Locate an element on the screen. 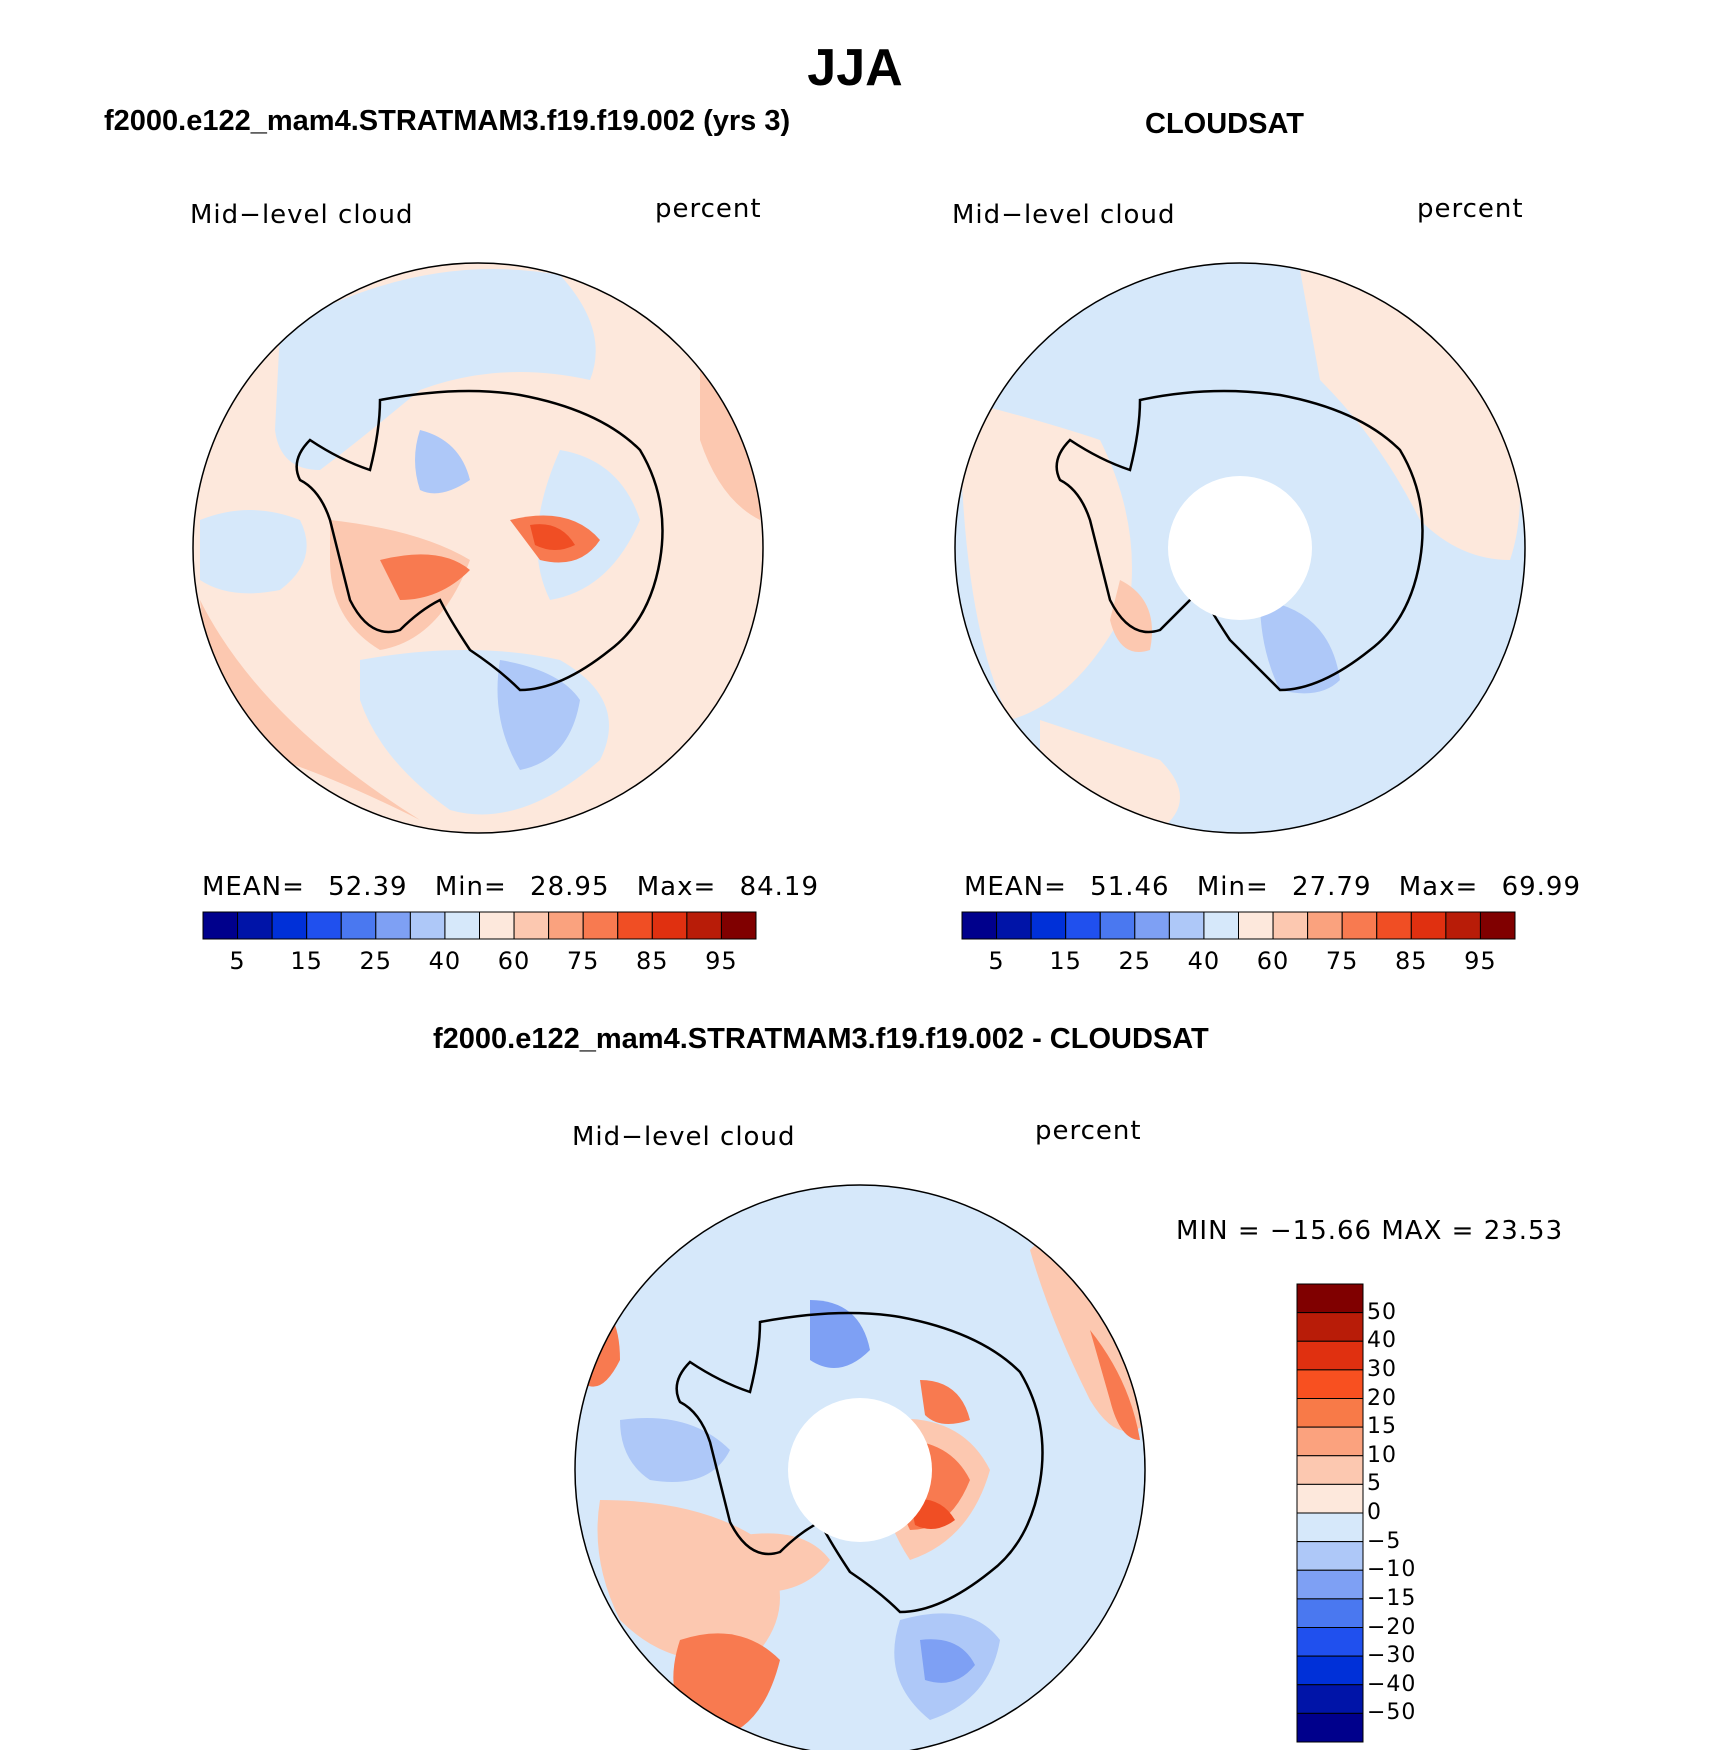 This screenshot has width=1710, height=1750. right-mean-label: MEAN= is located at coordinates (1015, 887).